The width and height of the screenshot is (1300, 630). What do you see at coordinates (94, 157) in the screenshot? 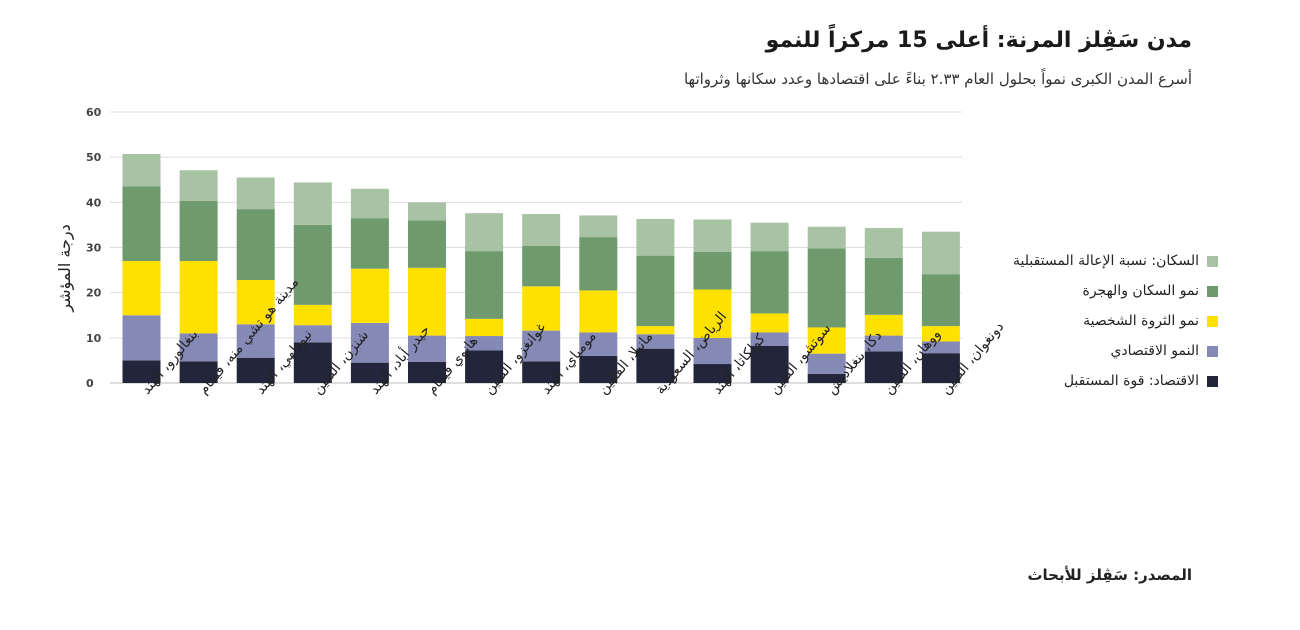
I see `y-tick-label: 50` at bounding box center [94, 157].